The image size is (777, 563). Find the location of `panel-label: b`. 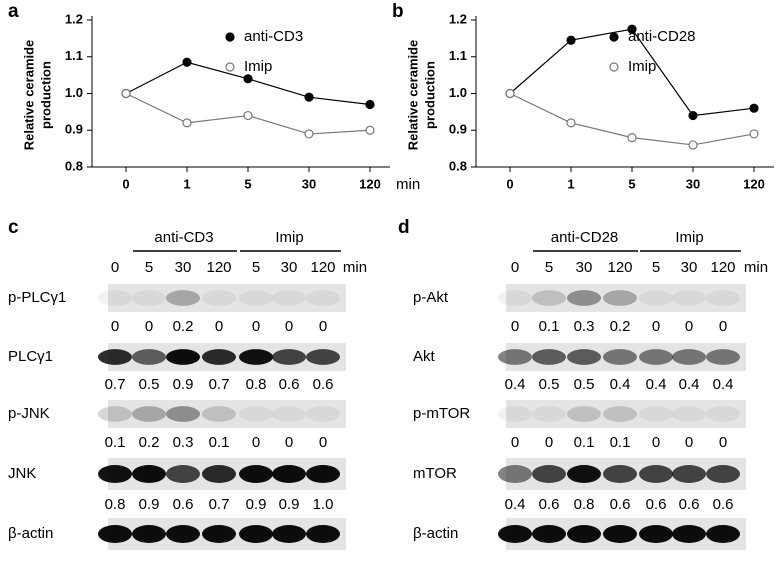

panel-label: b is located at coordinates (398, 11).